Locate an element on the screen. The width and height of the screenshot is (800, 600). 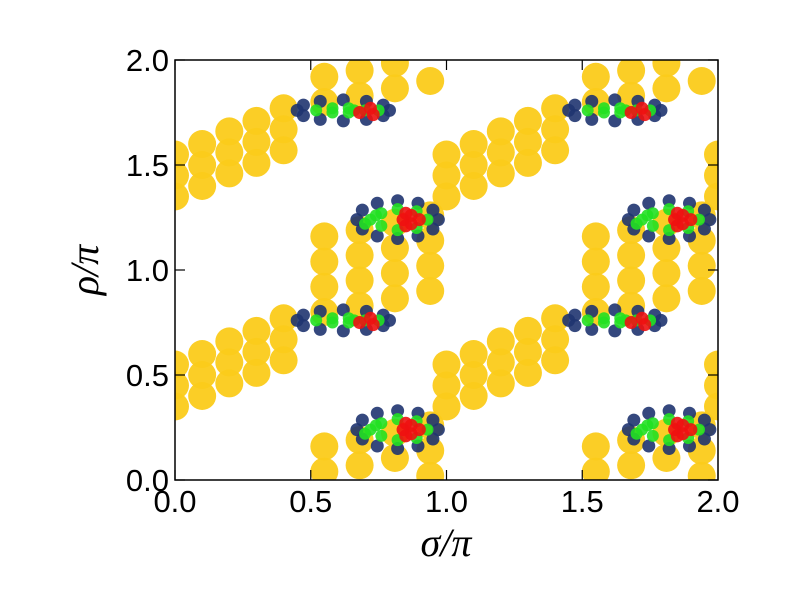
x-tick-label: 0.0 is located at coordinates (174, 501).